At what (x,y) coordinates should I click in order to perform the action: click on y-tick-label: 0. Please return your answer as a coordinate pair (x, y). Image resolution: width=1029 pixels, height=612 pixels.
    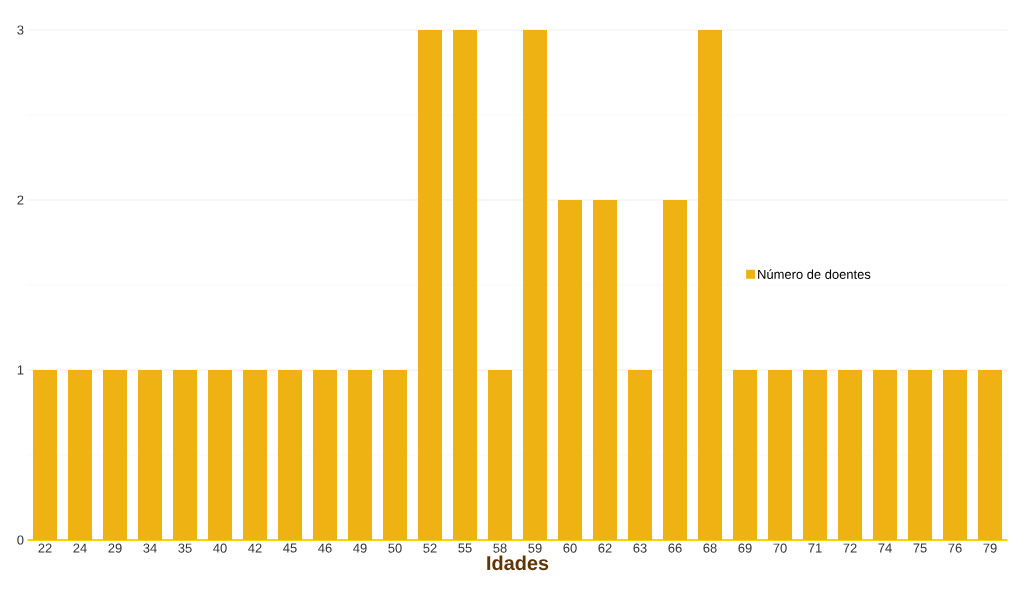
    Looking at the image, I should click on (20, 540).